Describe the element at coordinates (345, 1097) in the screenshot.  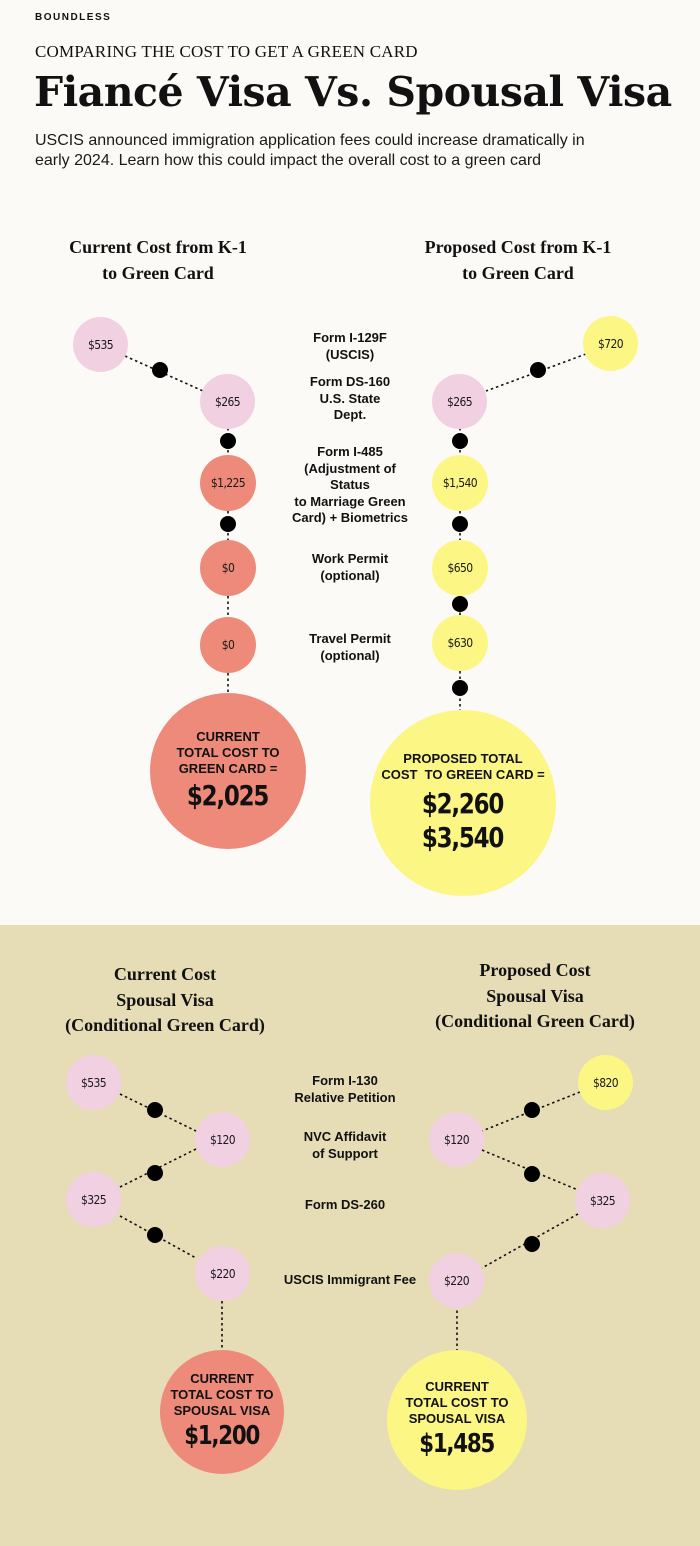
I see `step-line: Relative Petition` at that location.